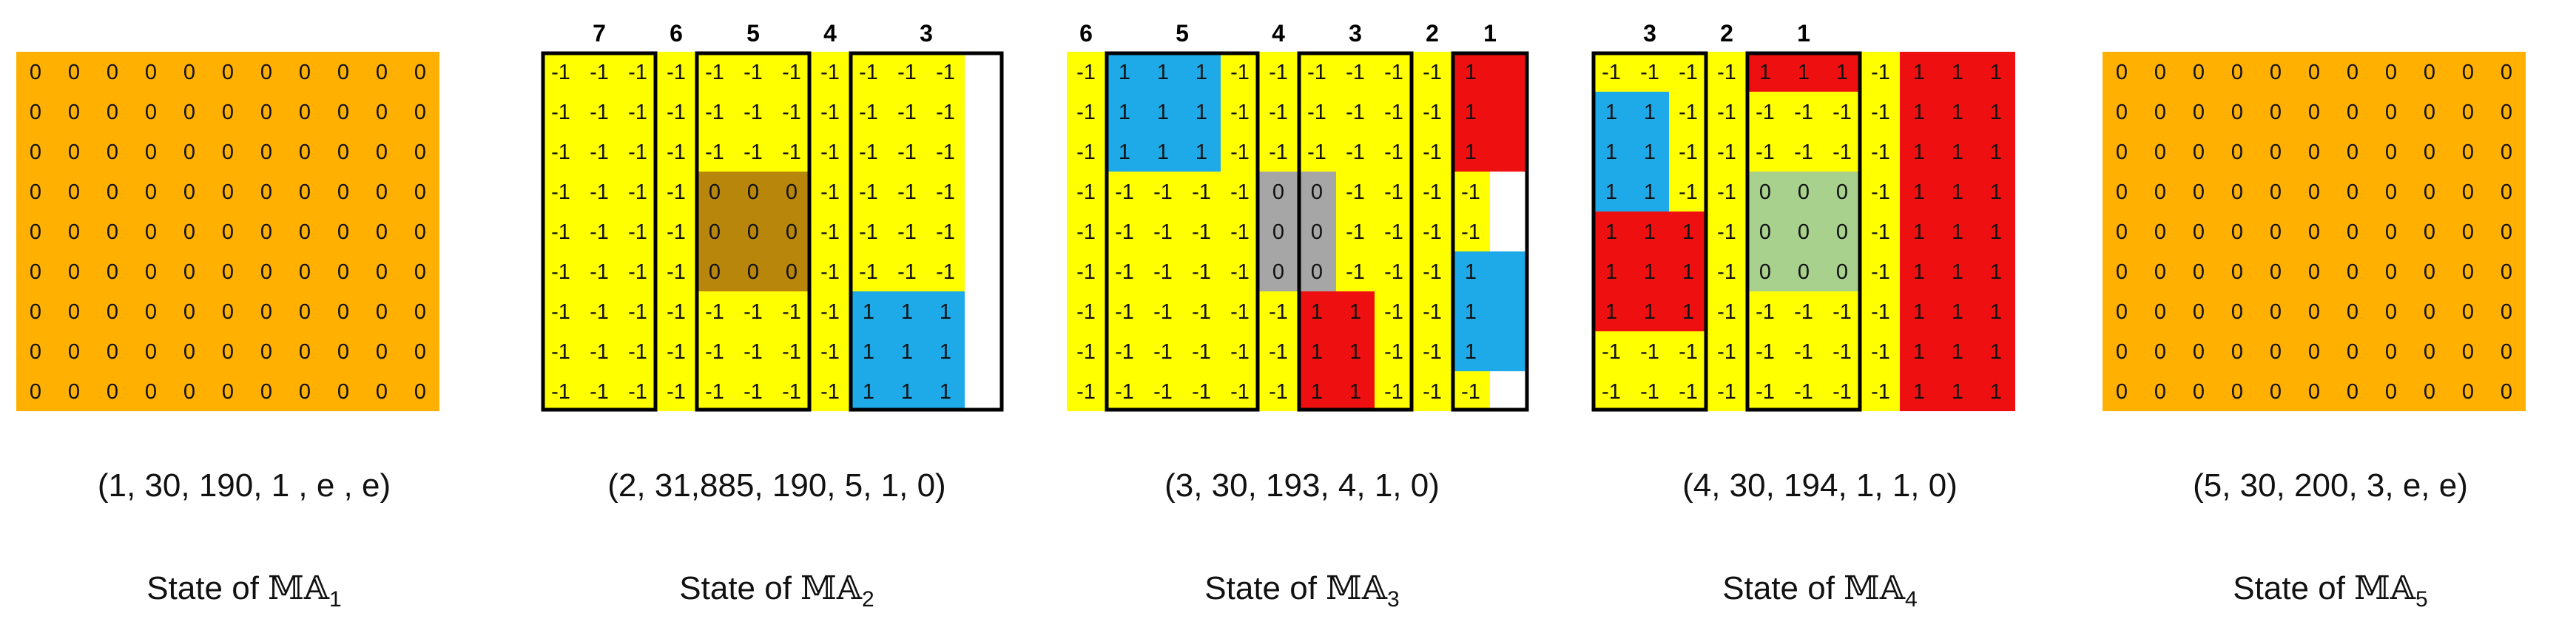 The image size is (2576, 636). Describe the element at coordinates (335, 599) in the screenshot. I see `state-label-index: 1` at that location.